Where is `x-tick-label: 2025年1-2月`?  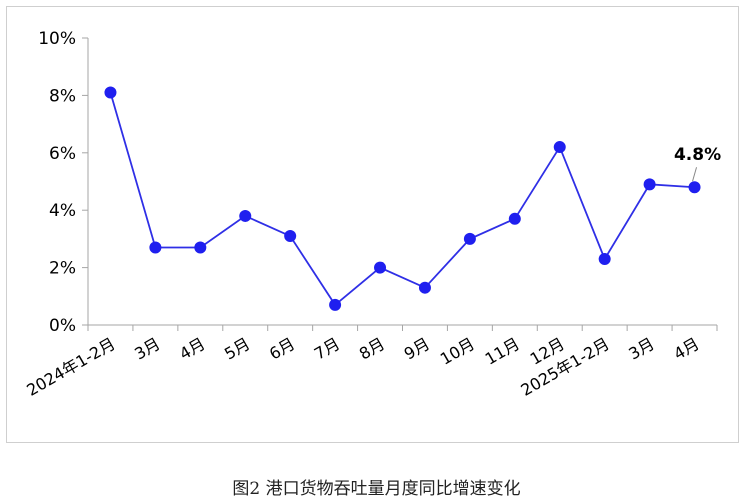
x-tick-label: 2025年1-2月 is located at coordinates (565, 367).